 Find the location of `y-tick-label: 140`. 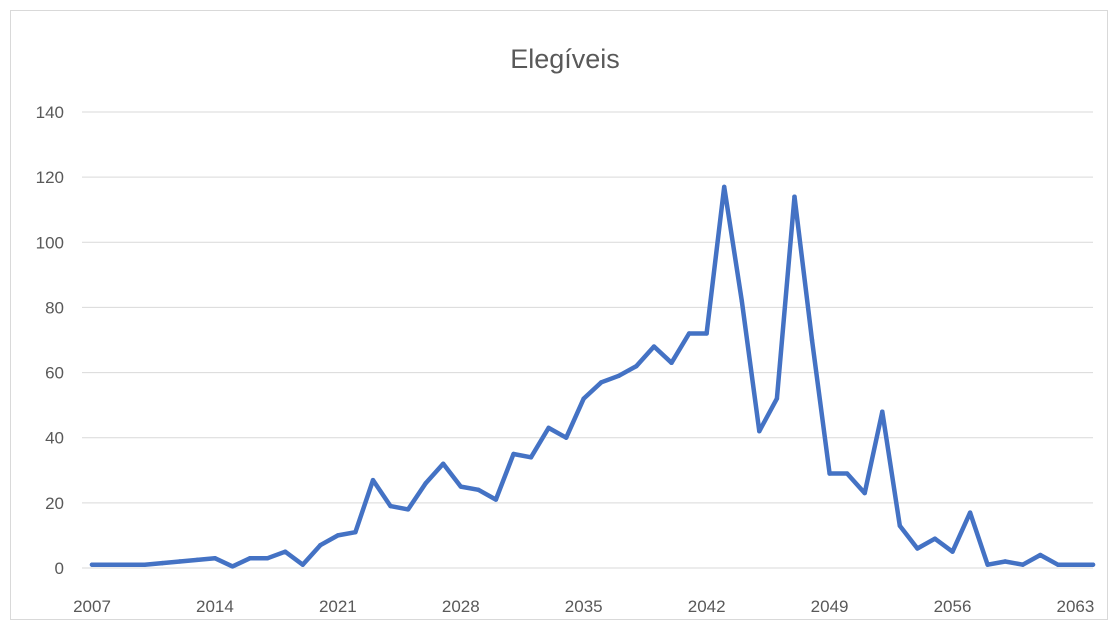

y-tick-label: 140 is located at coordinates (50, 112).